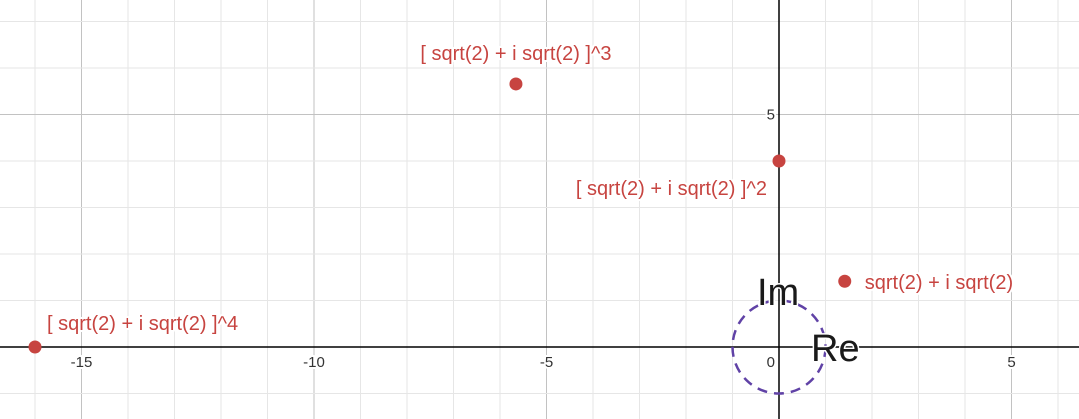 The image size is (1079, 419). I want to click on x-tick-label: 5, so click(1011, 362).